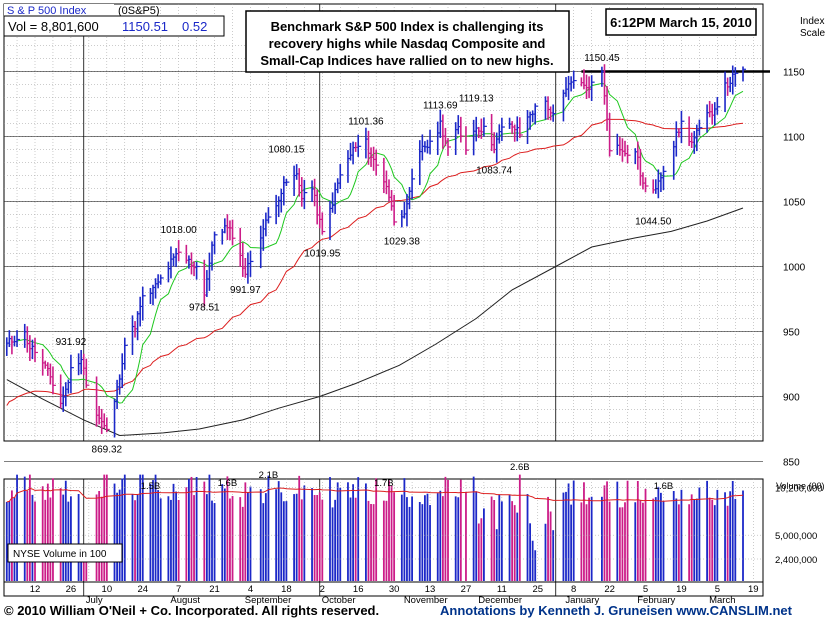 Image resolution: width=840 pixels, height=629 pixels. I want to click on x-month-label: July, so click(94, 600).